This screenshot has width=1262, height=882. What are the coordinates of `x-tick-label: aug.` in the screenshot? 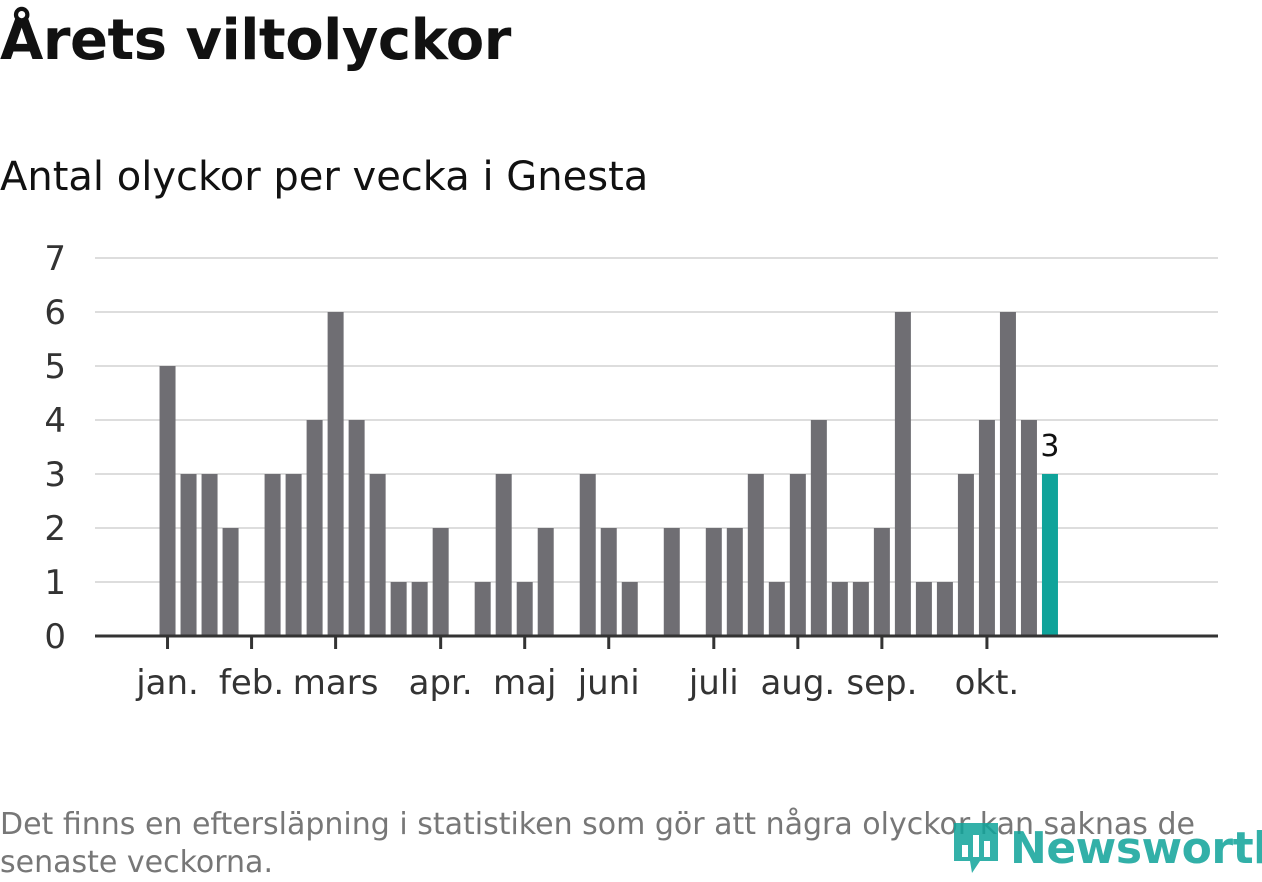 It's located at (797, 683).